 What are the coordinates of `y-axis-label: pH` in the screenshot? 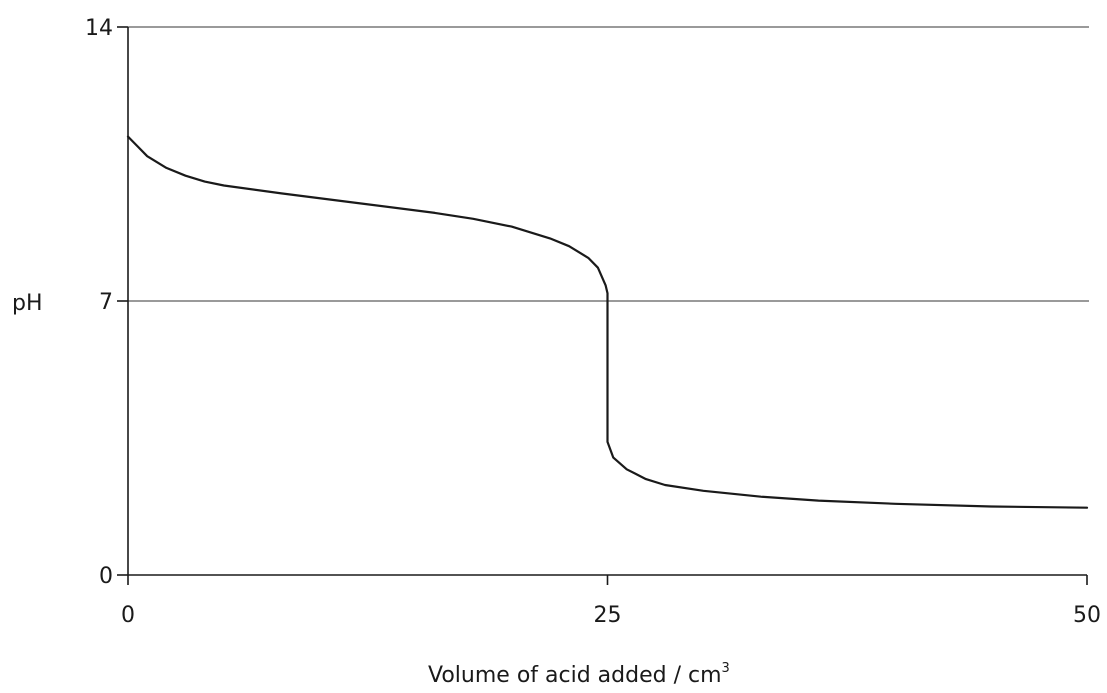 It's located at (27, 303).